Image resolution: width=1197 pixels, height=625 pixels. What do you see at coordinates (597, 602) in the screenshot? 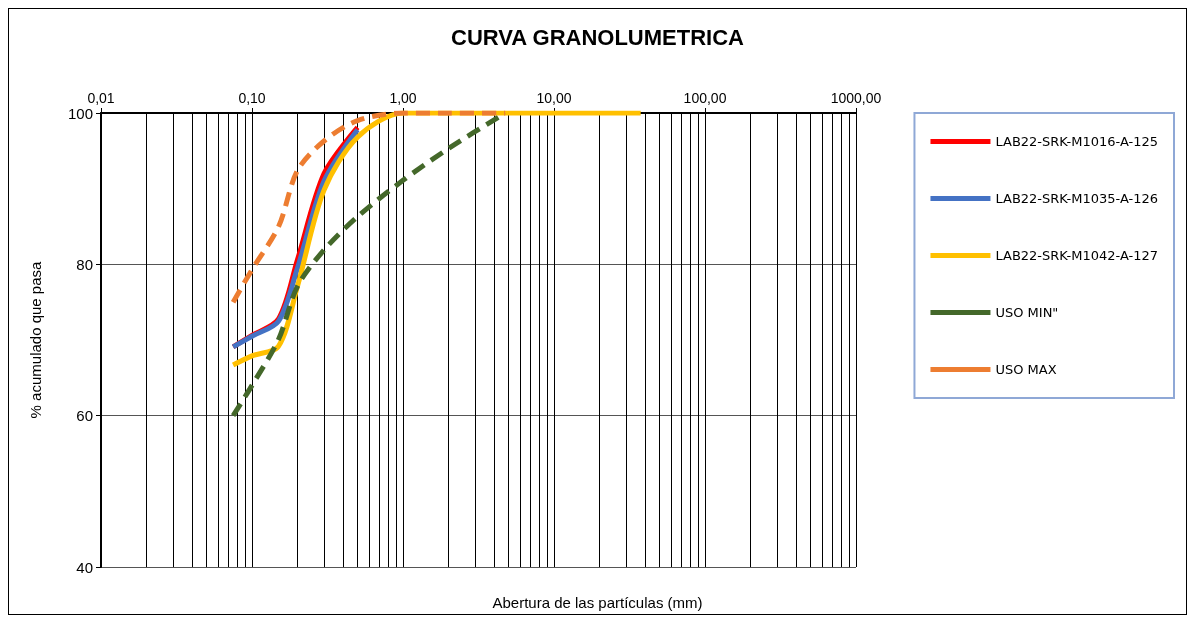
I see `x-axis-title: Abertura de las partículas (mm)` at bounding box center [597, 602].